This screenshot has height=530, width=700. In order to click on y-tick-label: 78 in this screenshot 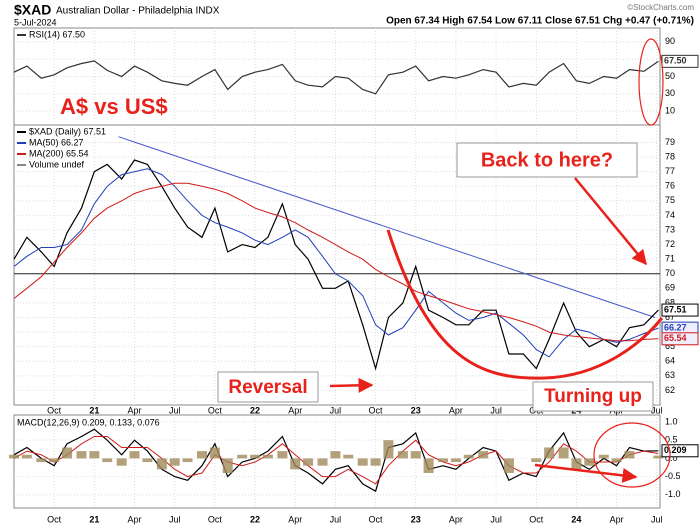, I will do `click(670, 156)`.